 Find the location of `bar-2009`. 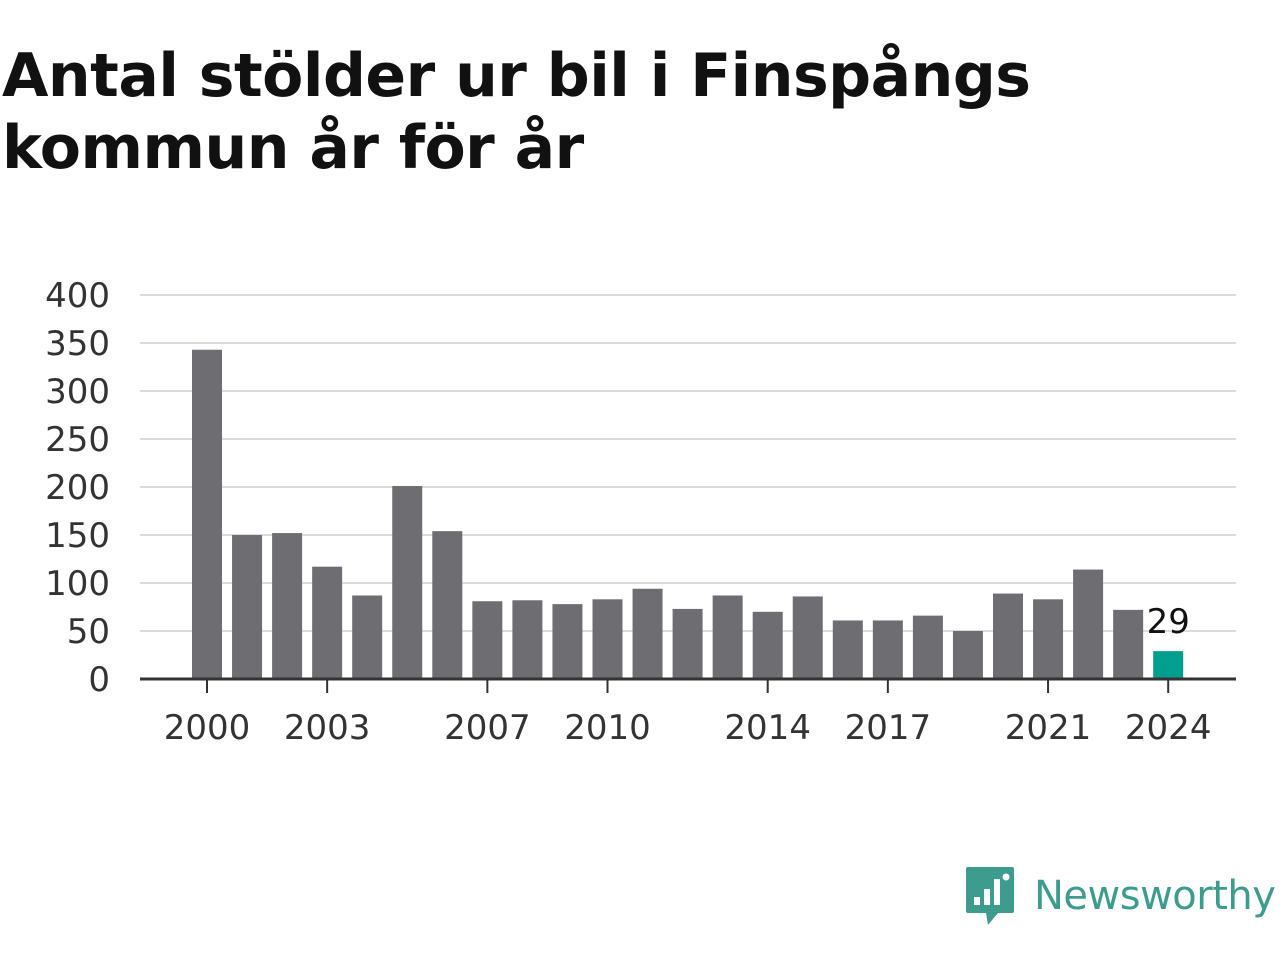

bar-2009 is located at coordinates (567, 641).